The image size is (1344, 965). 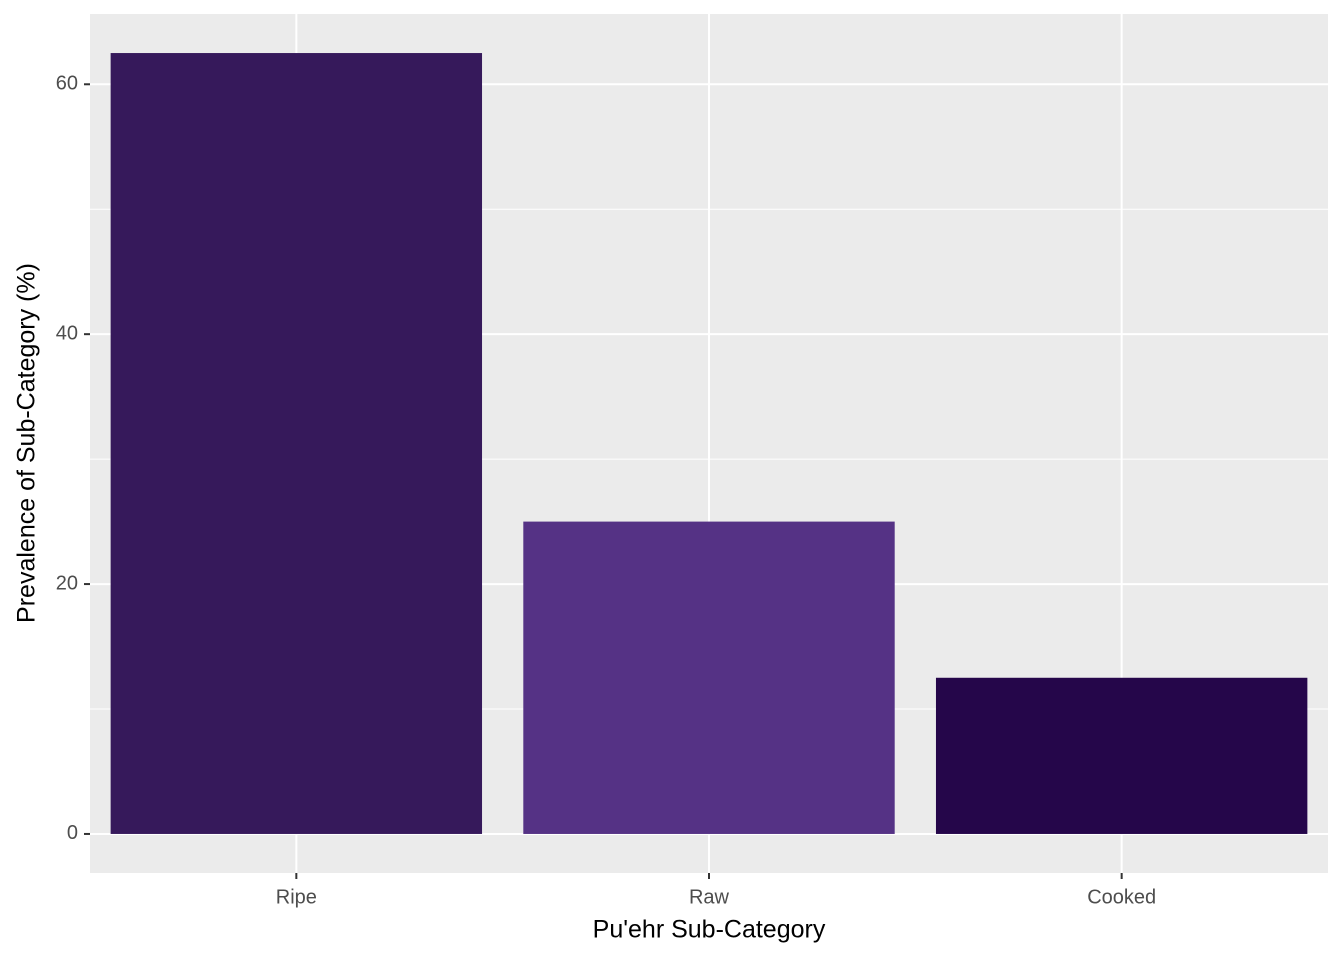 I want to click on x-tick-label: Raw, so click(x=709, y=897).